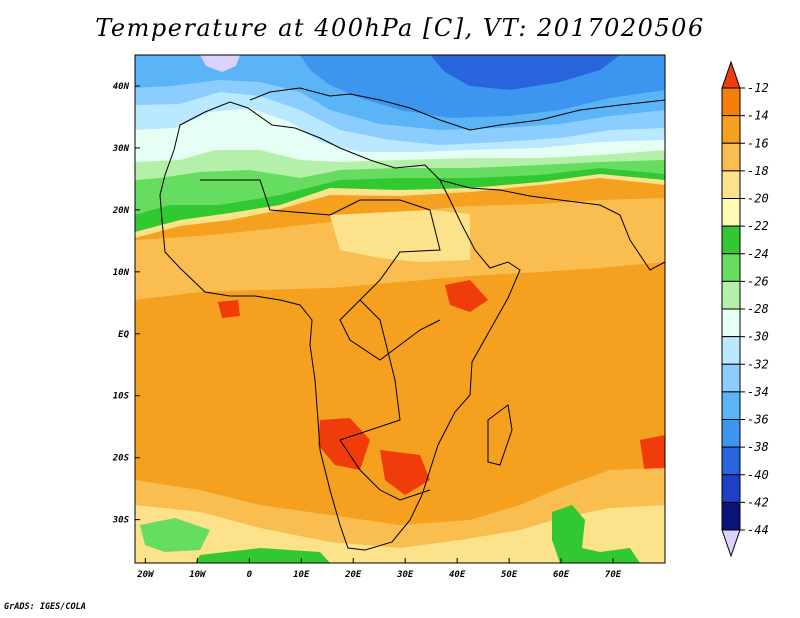  What do you see at coordinates (758, 309) in the screenshot?
I see `colorbar-label: -28` at bounding box center [758, 309].